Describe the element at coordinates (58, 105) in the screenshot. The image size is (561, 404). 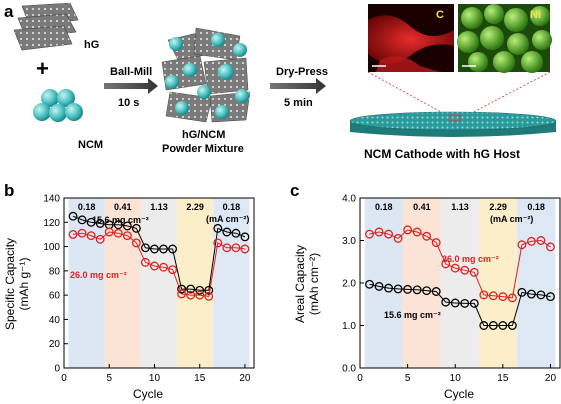
I see `ncm-spheres-icon` at that location.